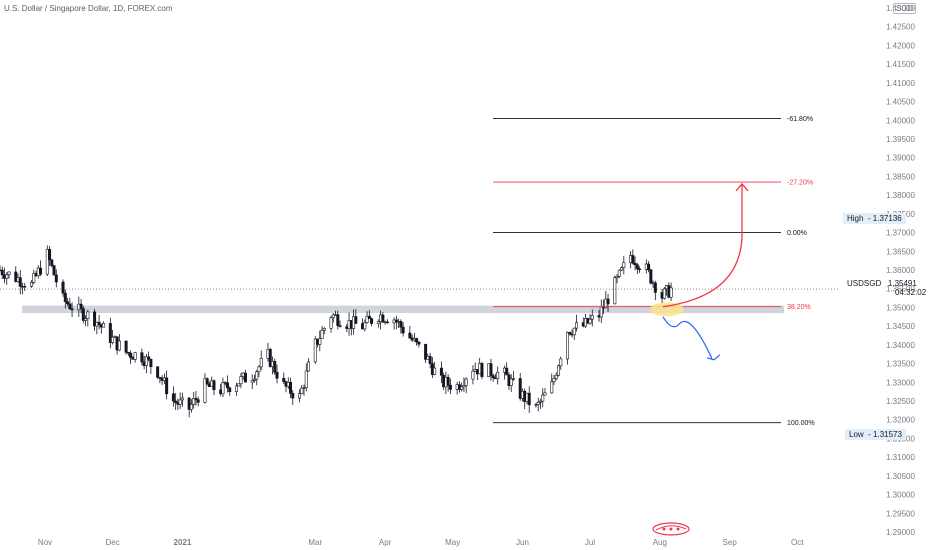 The width and height of the screenshot is (932, 550). Describe the element at coordinates (900, 8) in the screenshot. I see `price-tick-label: 1.43000` at that location.